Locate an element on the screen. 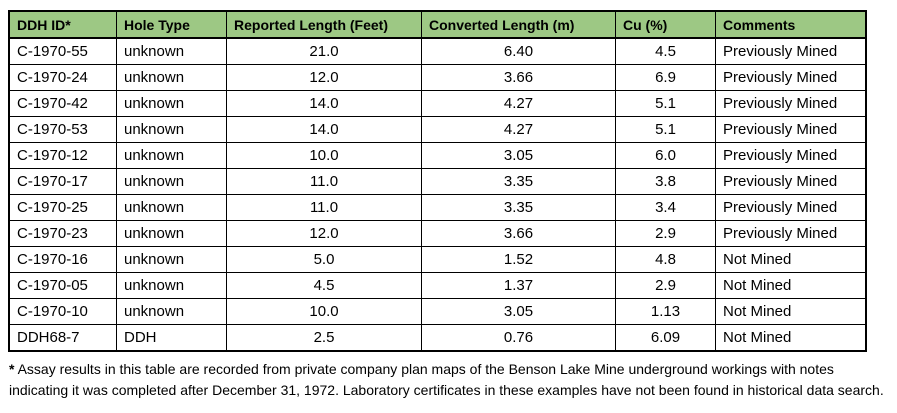  column-header-comments: Comments is located at coordinates (791, 24).